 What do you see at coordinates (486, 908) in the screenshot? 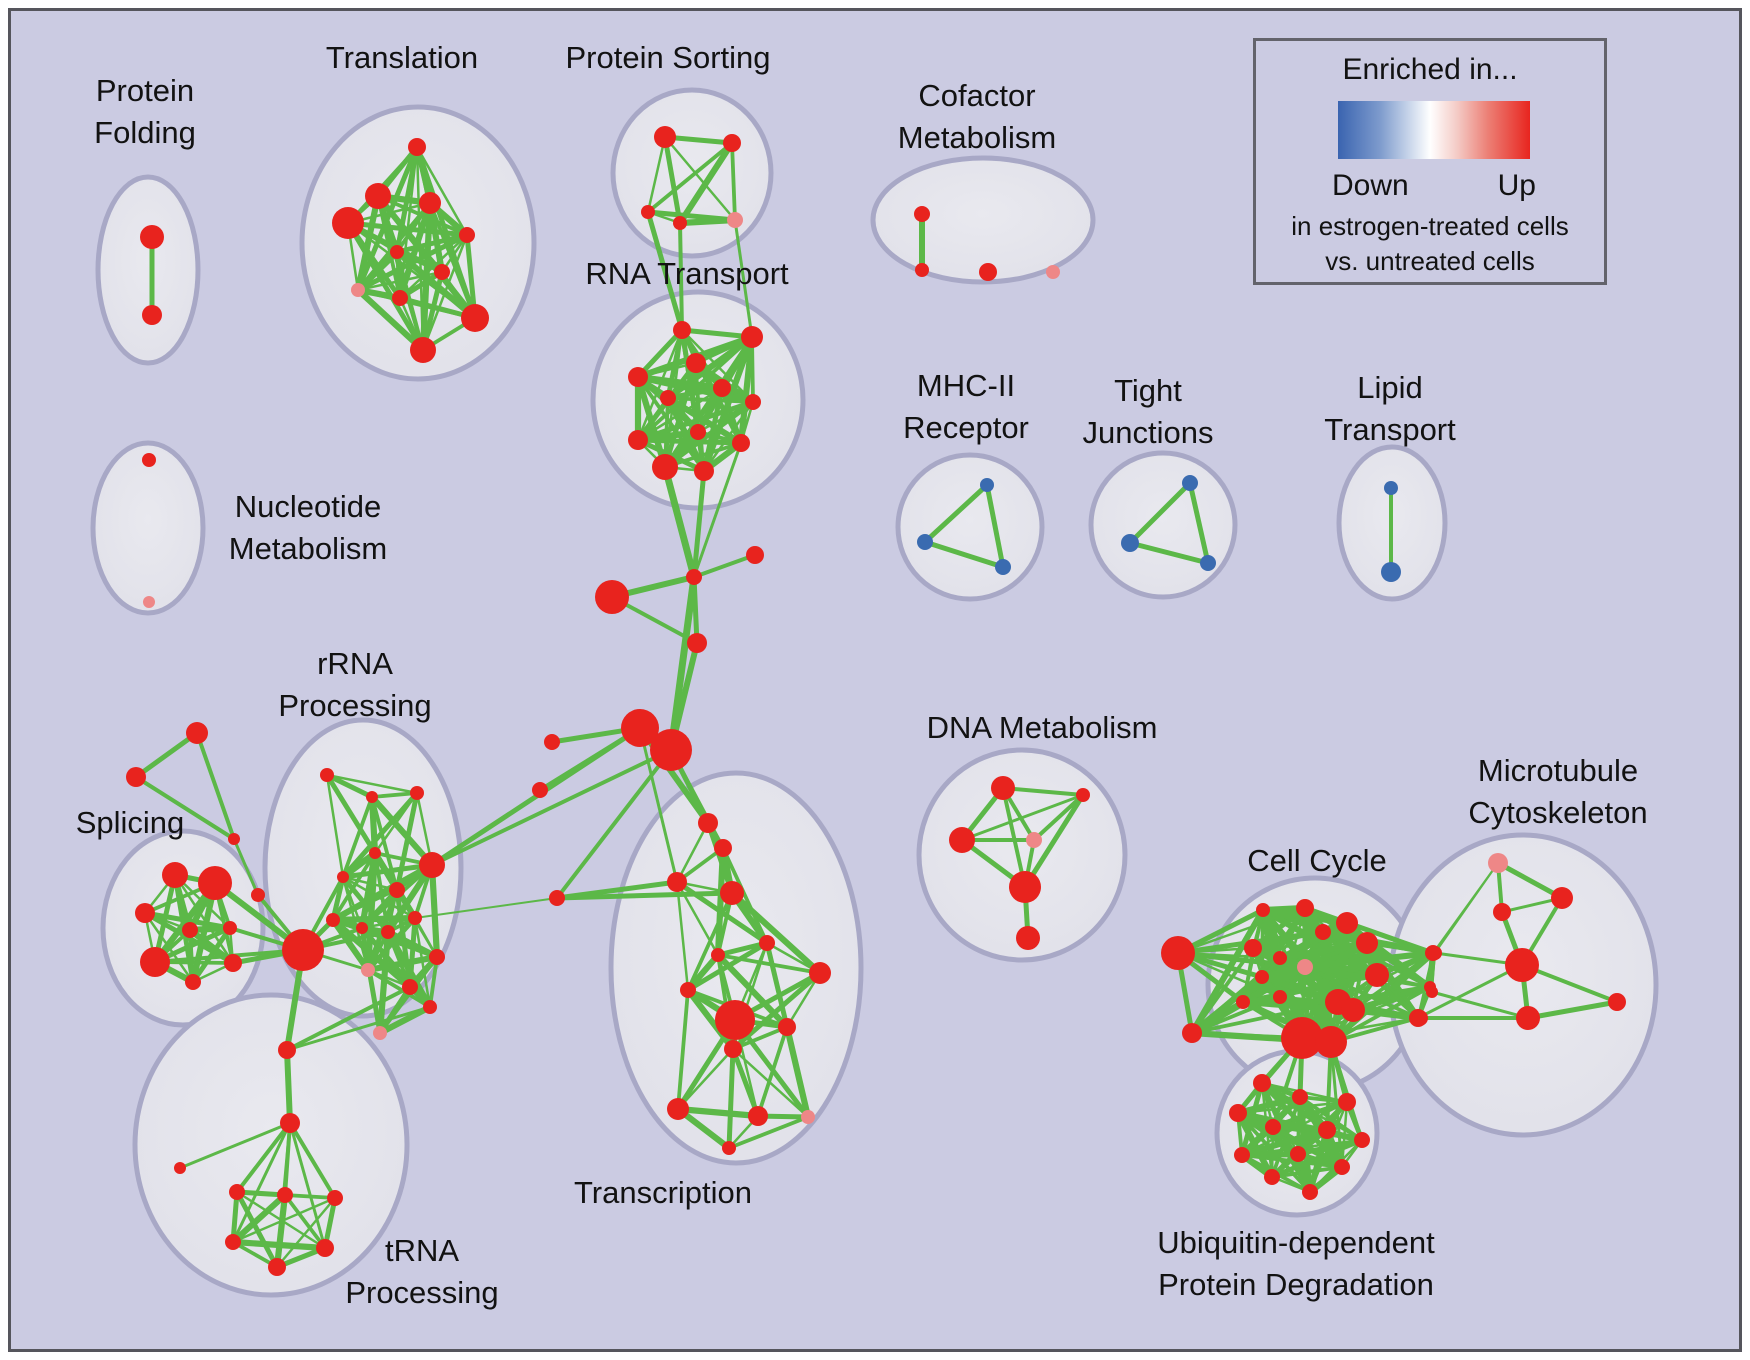
I see `link-backbone-rrna-processing` at bounding box center [486, 908].